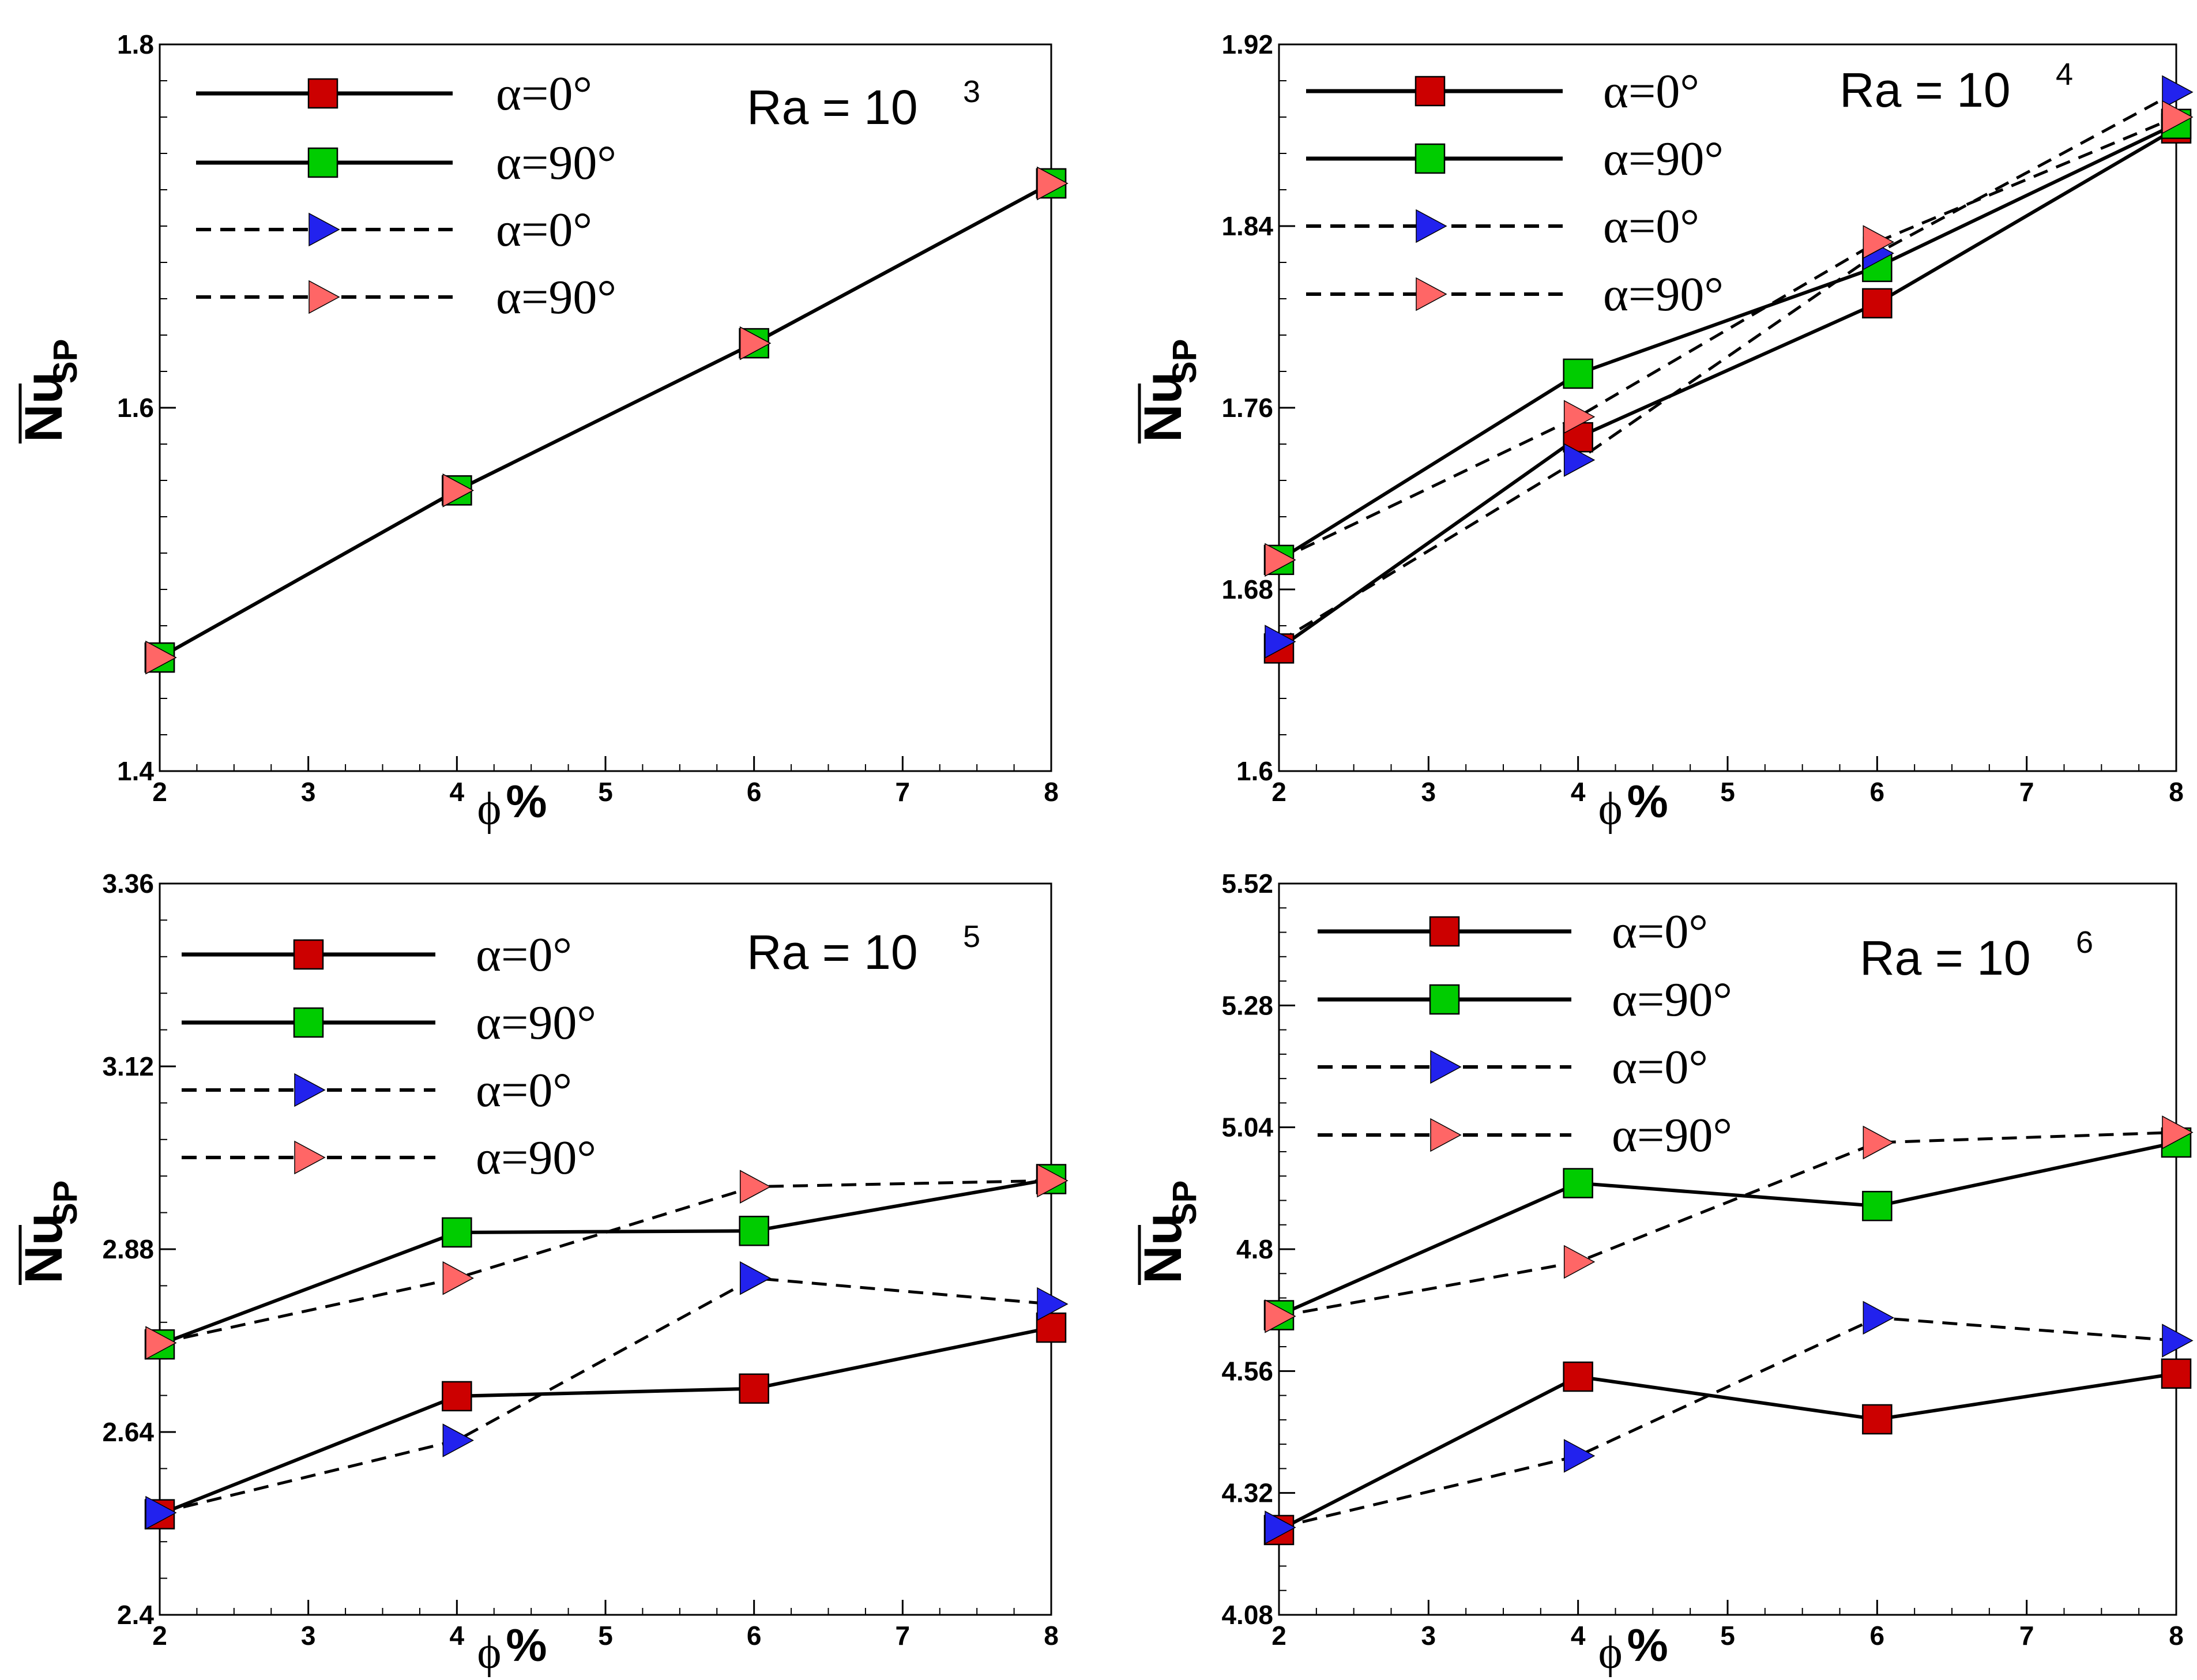 This screenshot has width=2197, height=1680. What do you see at coordinates (135, 1615) in the screenshot?
I see `y-tick-label: 2.4` at bounding box center [135, 1615].